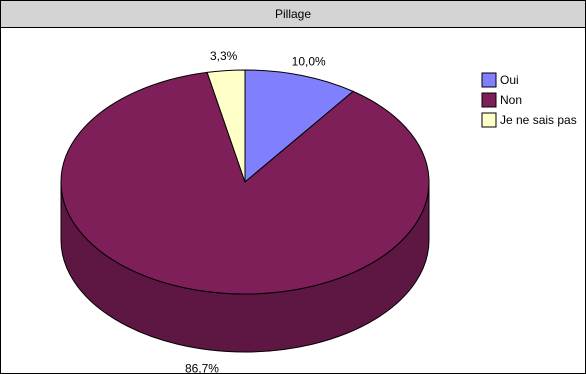  I want to click on data-label-non: 86,7%, so click(202, 367).